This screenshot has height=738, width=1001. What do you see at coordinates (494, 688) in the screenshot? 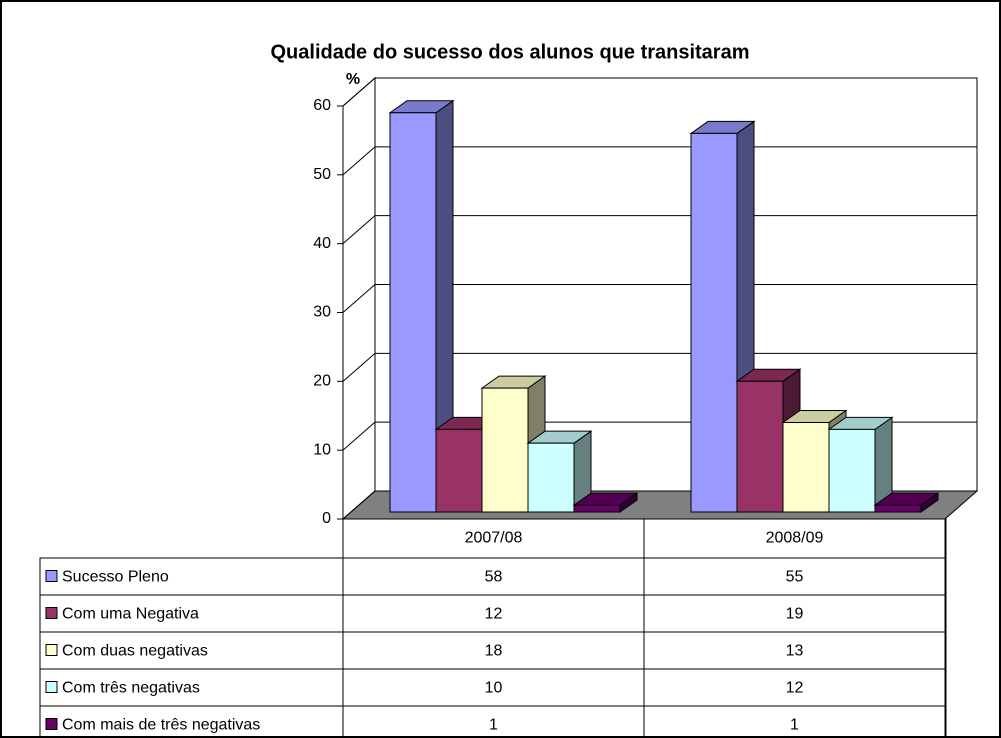
I see `table-value: 10` at bounding box center [494, 688].